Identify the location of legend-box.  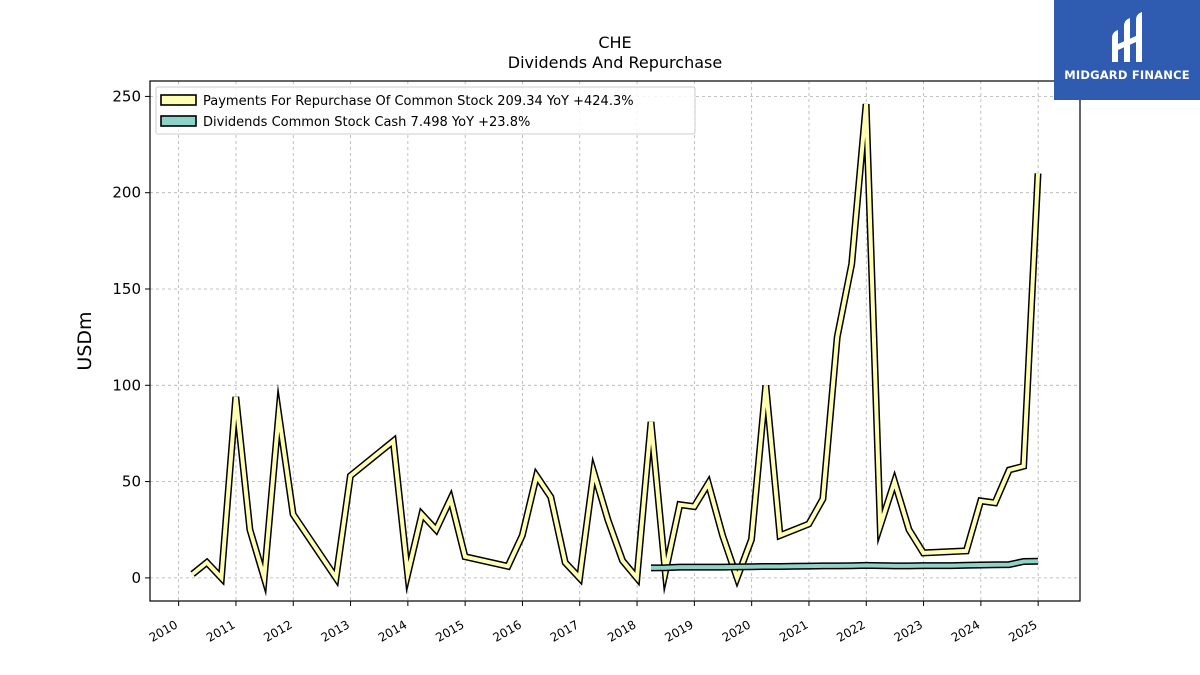
(425, 110).